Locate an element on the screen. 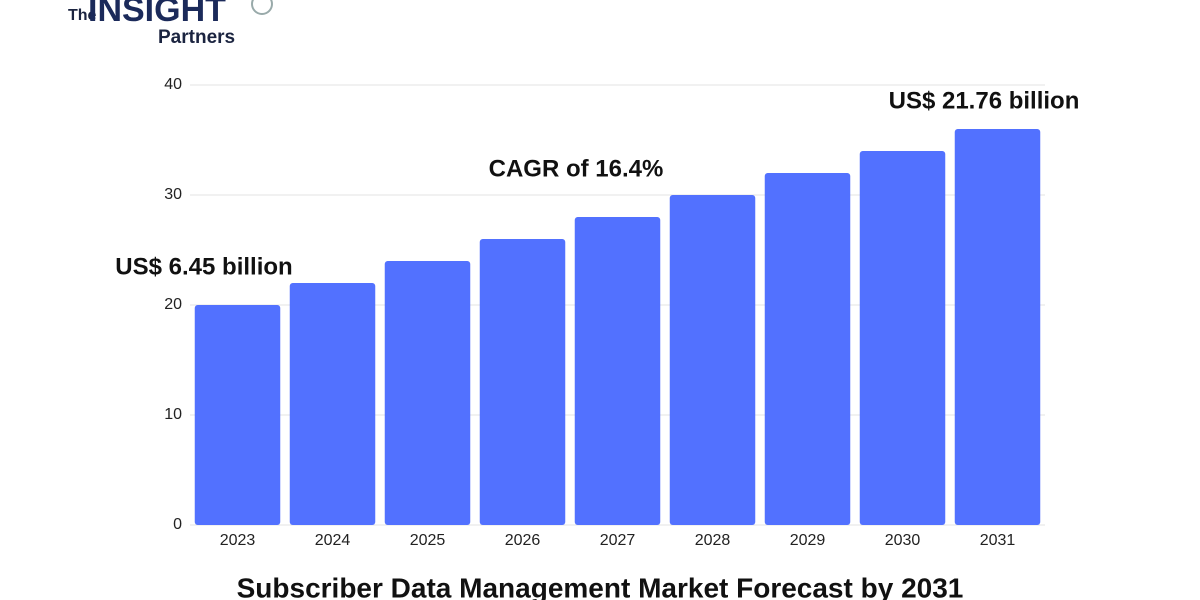 Image resolution: width=1200 pixels, height=600 pixels. logo-main: INSIGHT is located at coordinates (157, 14).